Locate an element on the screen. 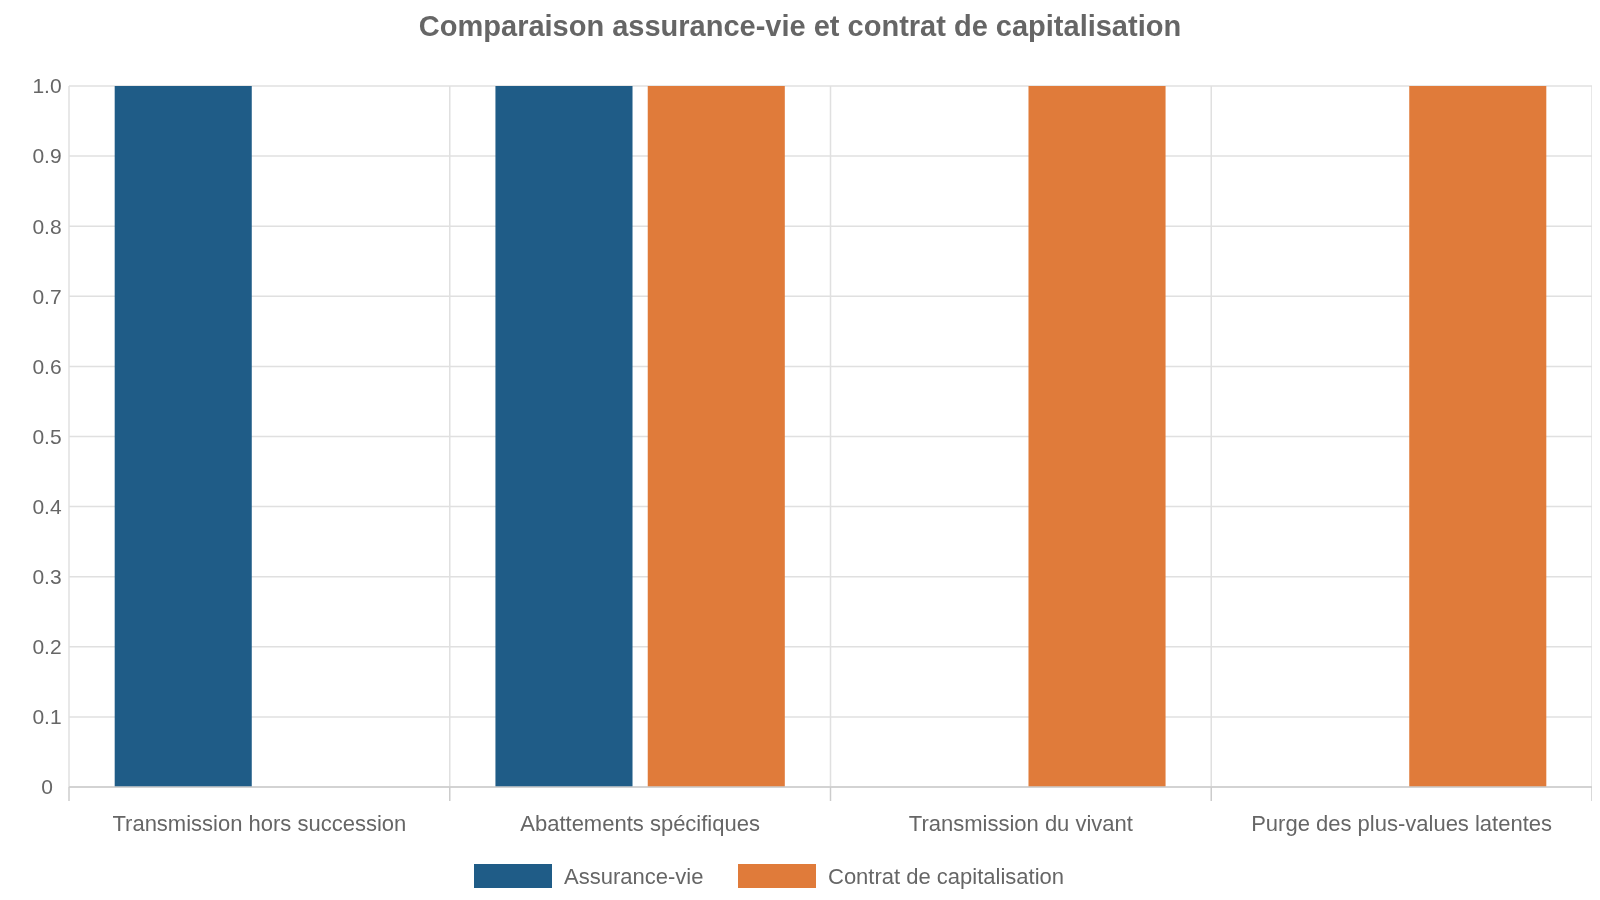 The image size is (1600, 900). y-tick-label: 0.6 is located at coordinates (47, 366).